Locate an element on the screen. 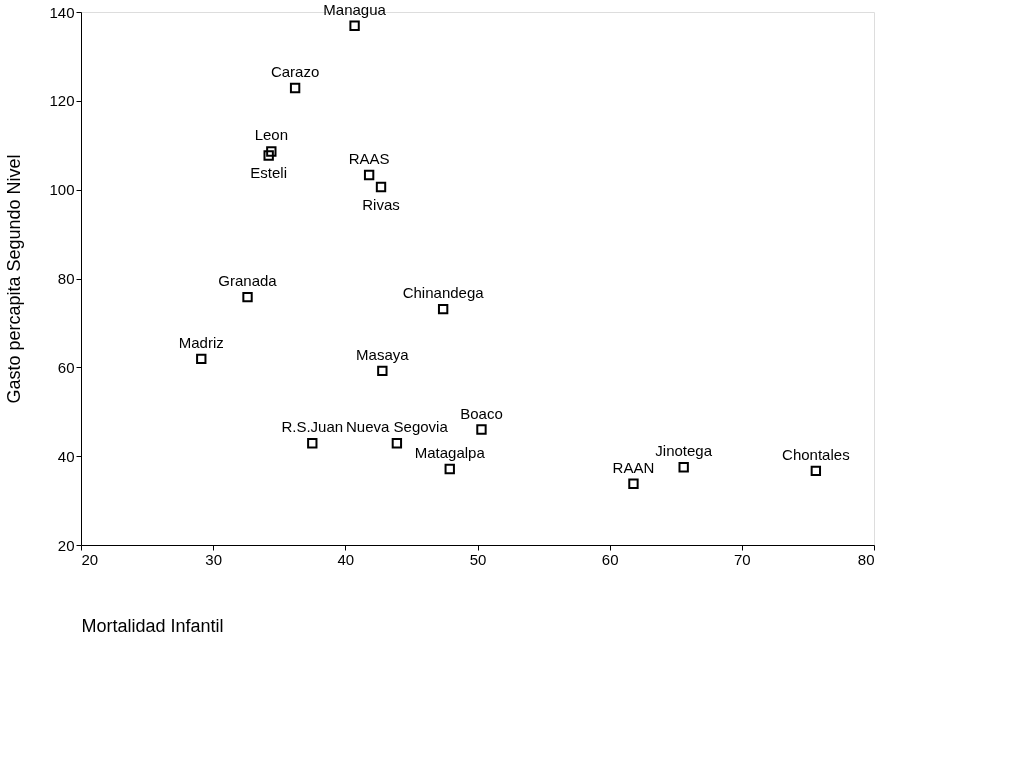 This screenshot has height=758, width=1027. annotation: Matagalpa is located at coordinates (450, 453).